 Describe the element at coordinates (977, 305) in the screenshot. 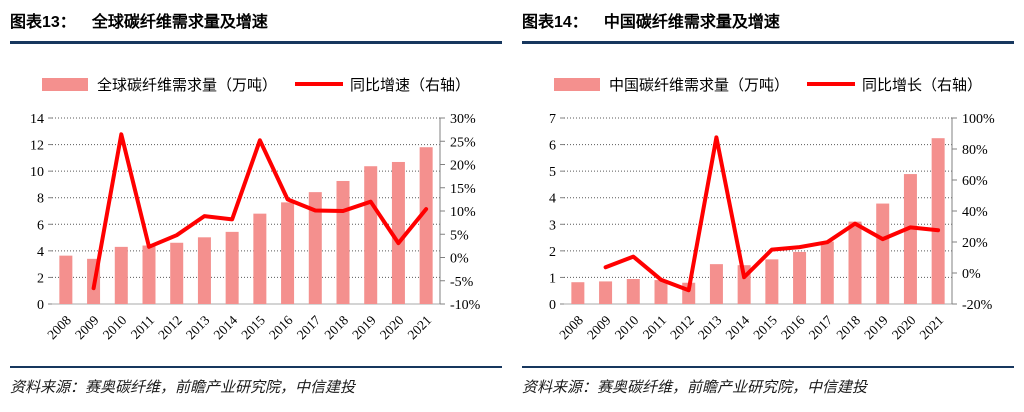

I see `right-axis-label: -20%` at that location.